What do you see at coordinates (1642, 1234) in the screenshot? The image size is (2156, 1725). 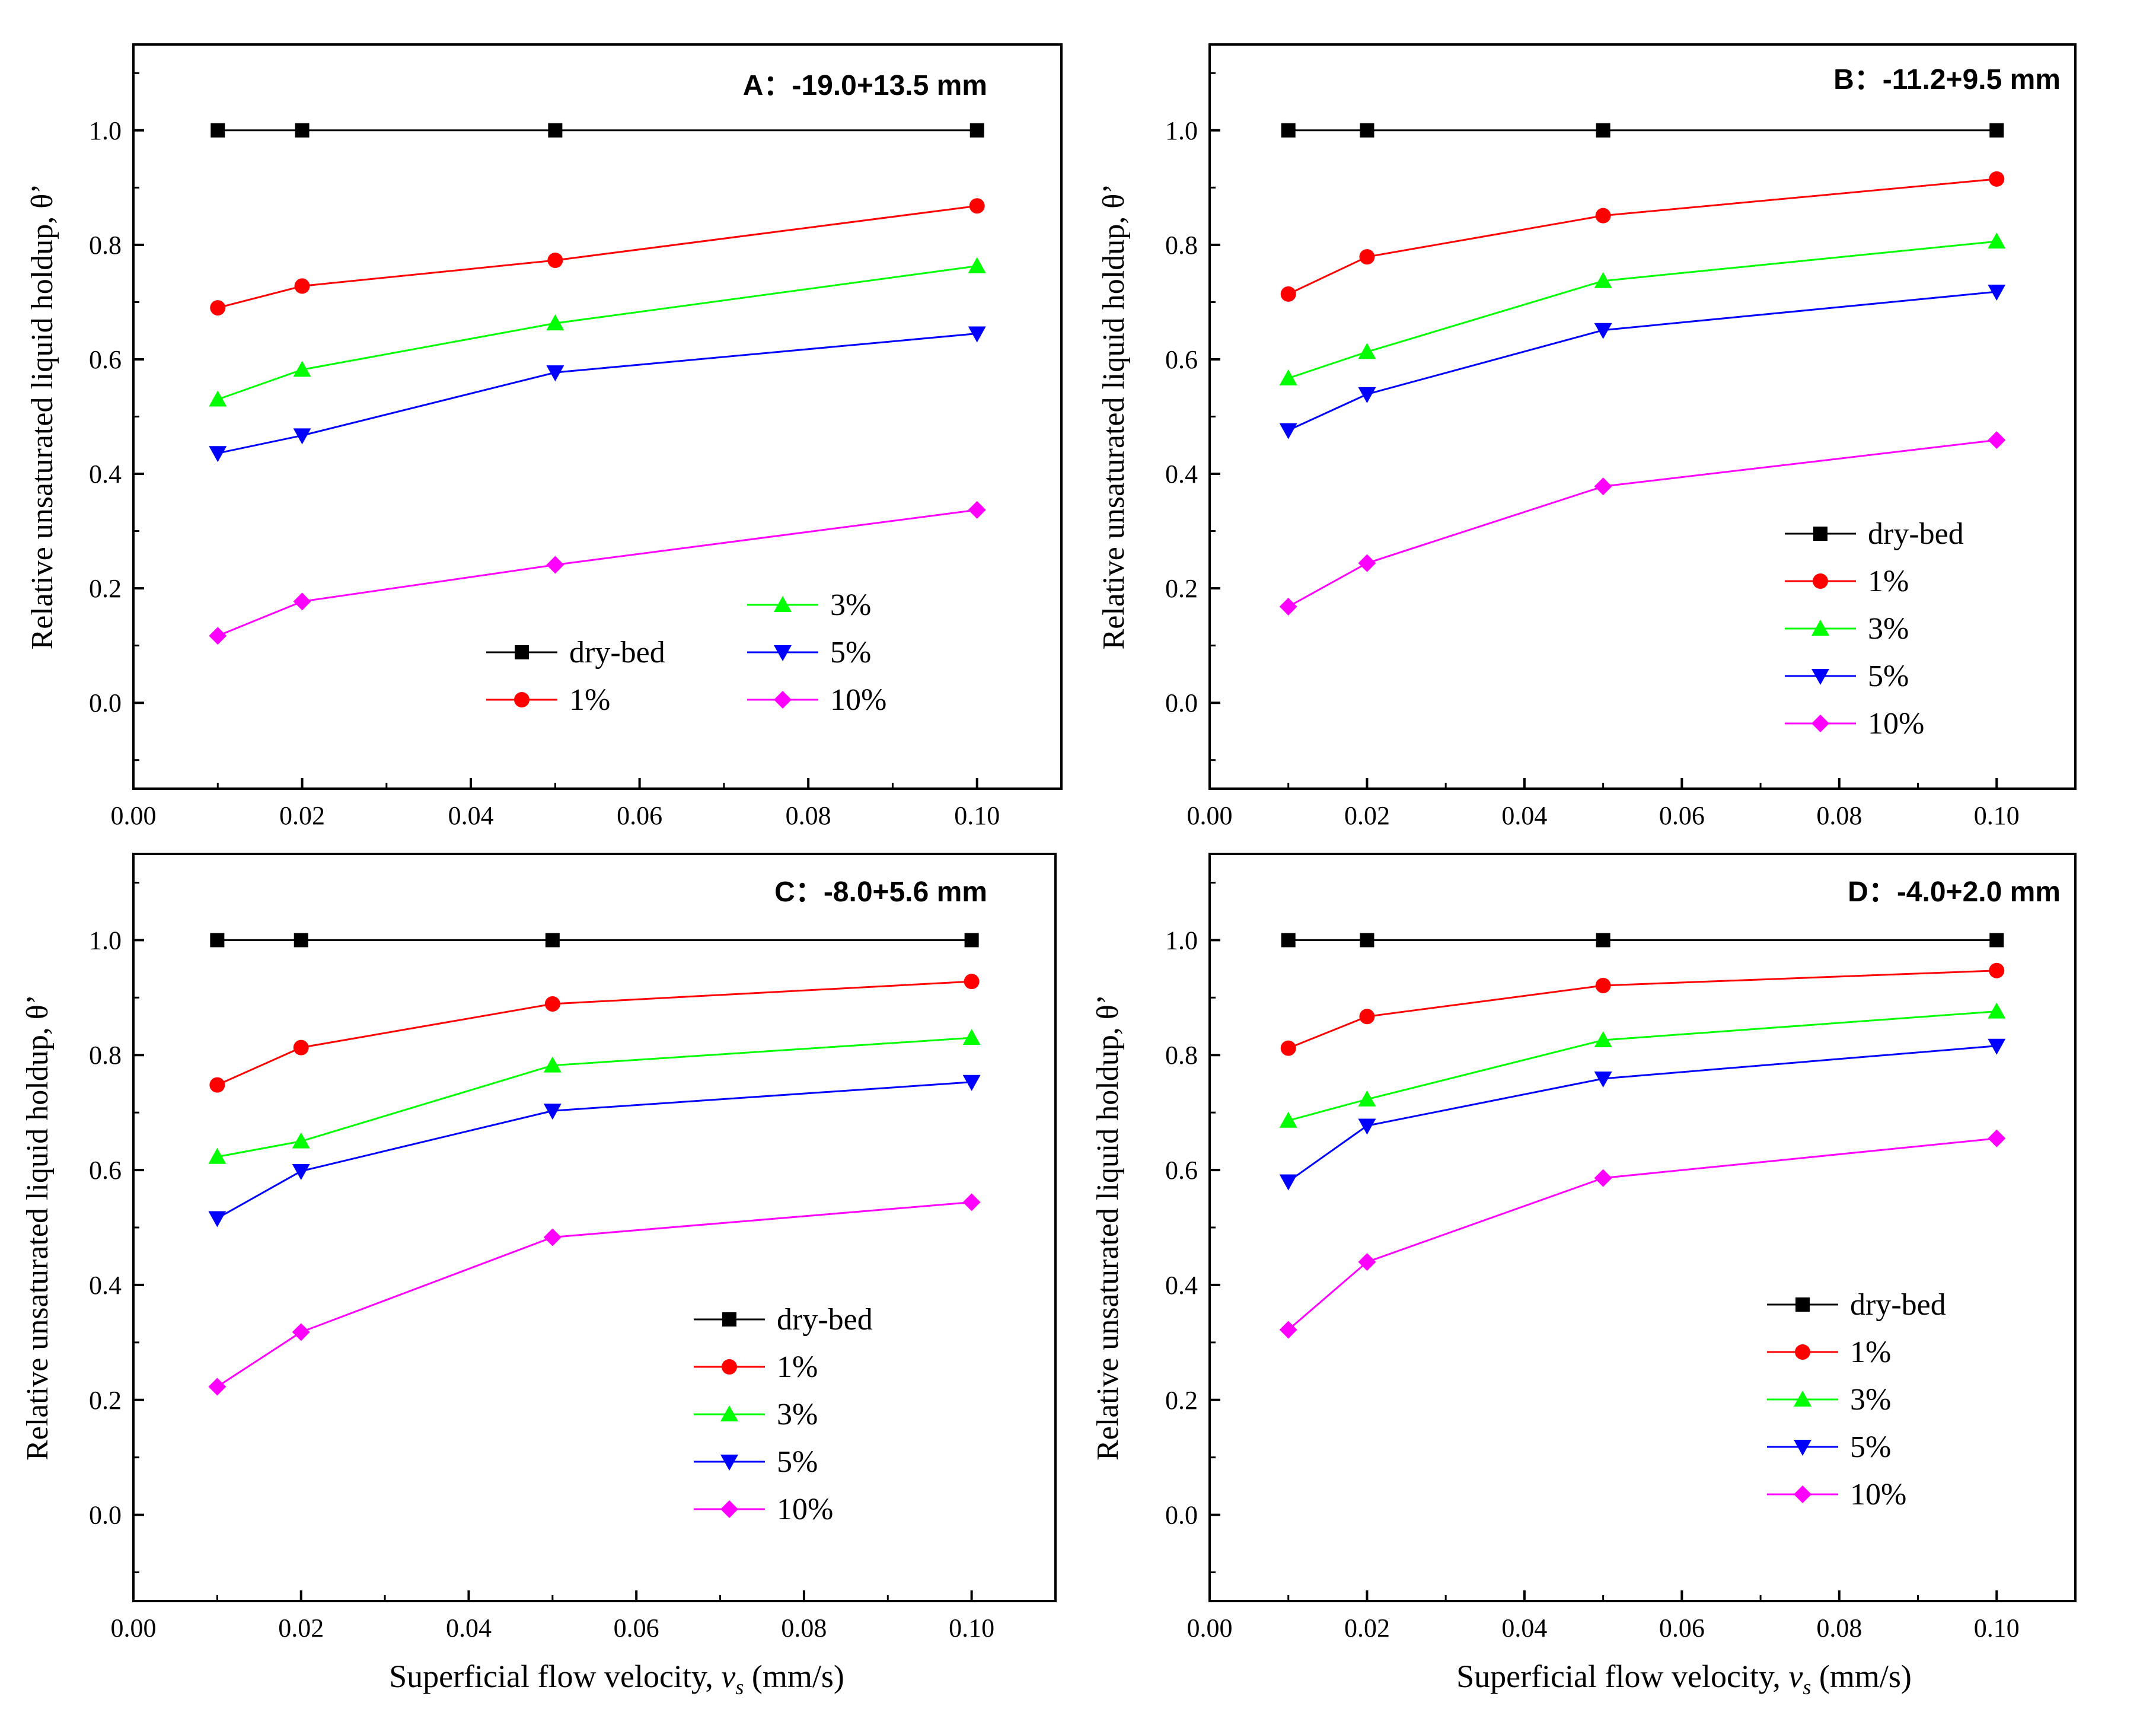 I see `series-10pct` at bounding box center [1642, 1234].